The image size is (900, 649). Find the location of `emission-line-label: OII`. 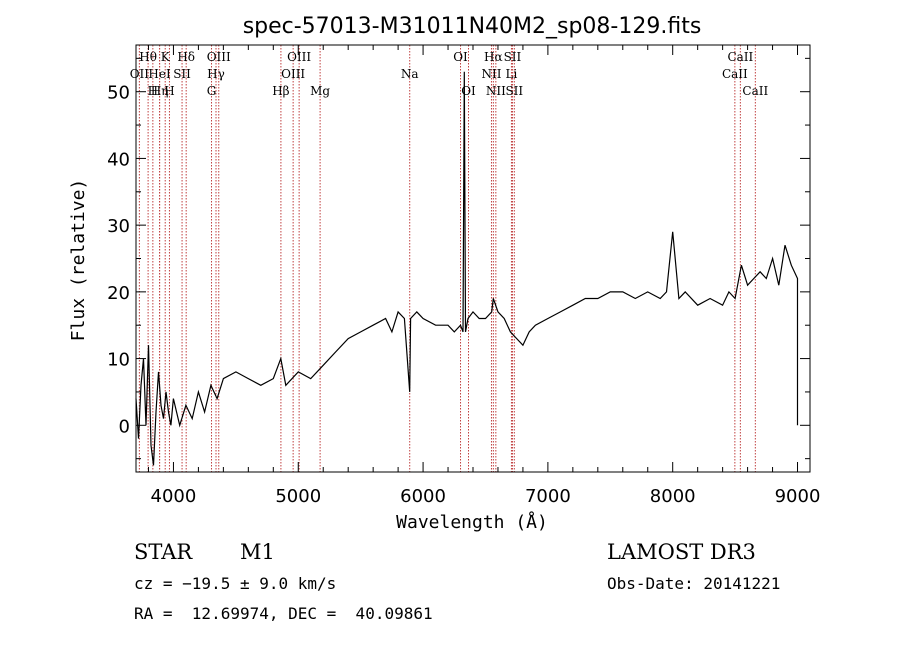

emission-line-label: OII is located at coordinates (140, 74).